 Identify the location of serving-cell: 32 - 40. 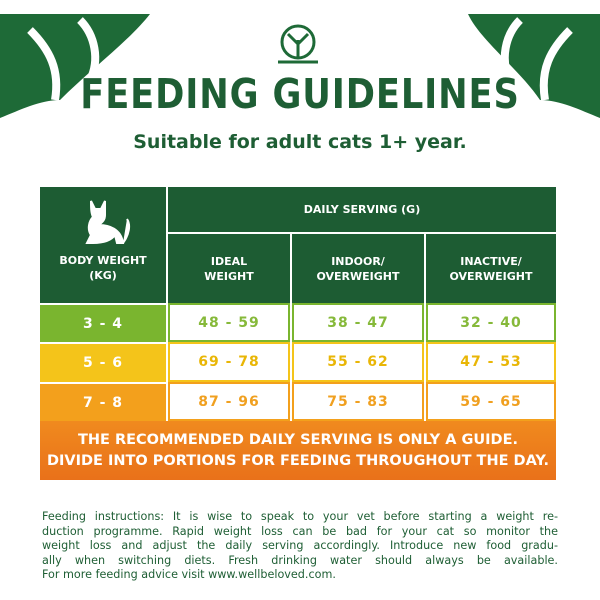
(491, 322).